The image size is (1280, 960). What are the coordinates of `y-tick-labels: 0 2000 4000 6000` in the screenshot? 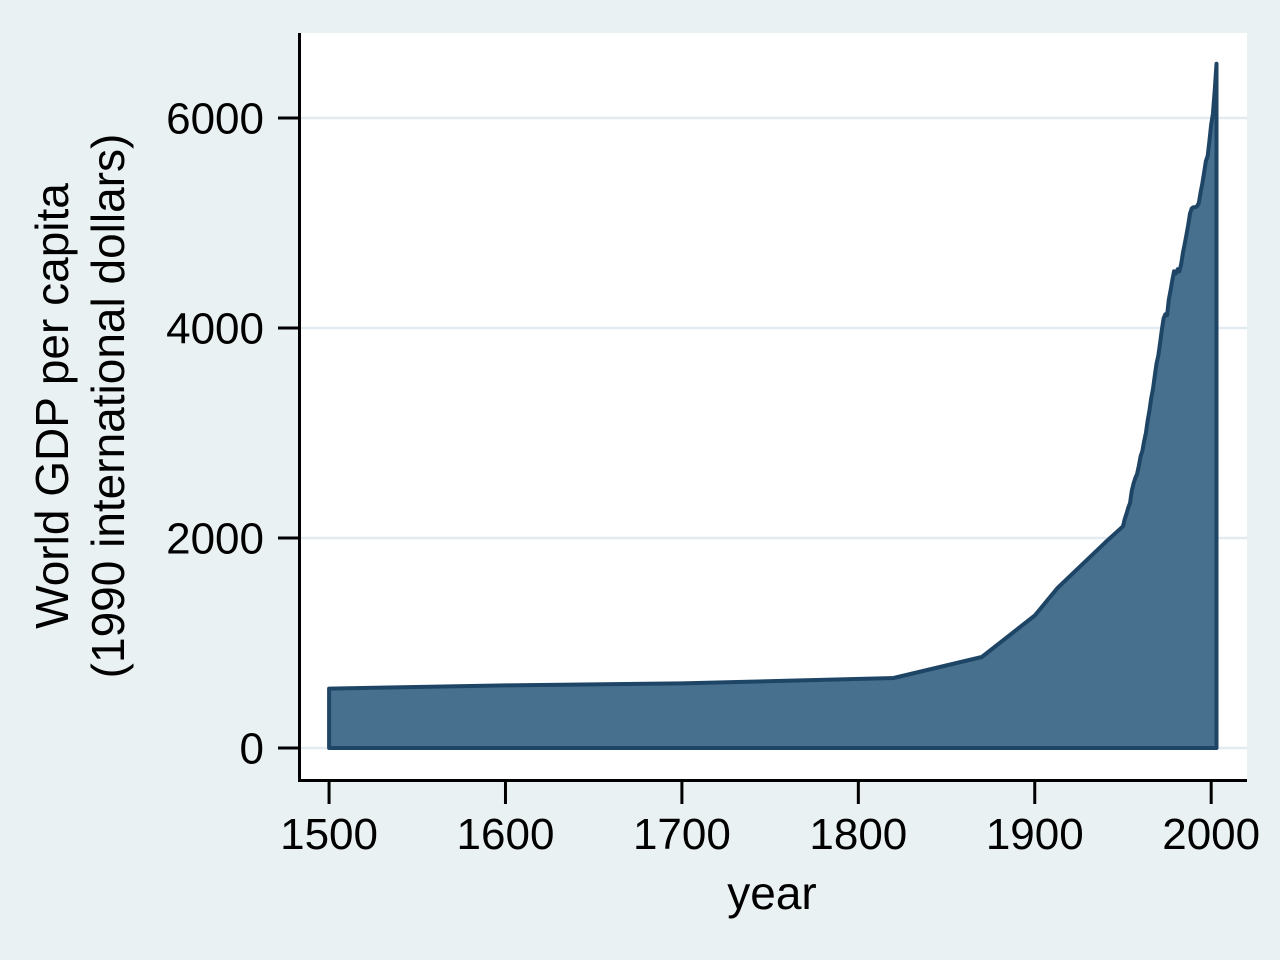 It's located at (215, 433).